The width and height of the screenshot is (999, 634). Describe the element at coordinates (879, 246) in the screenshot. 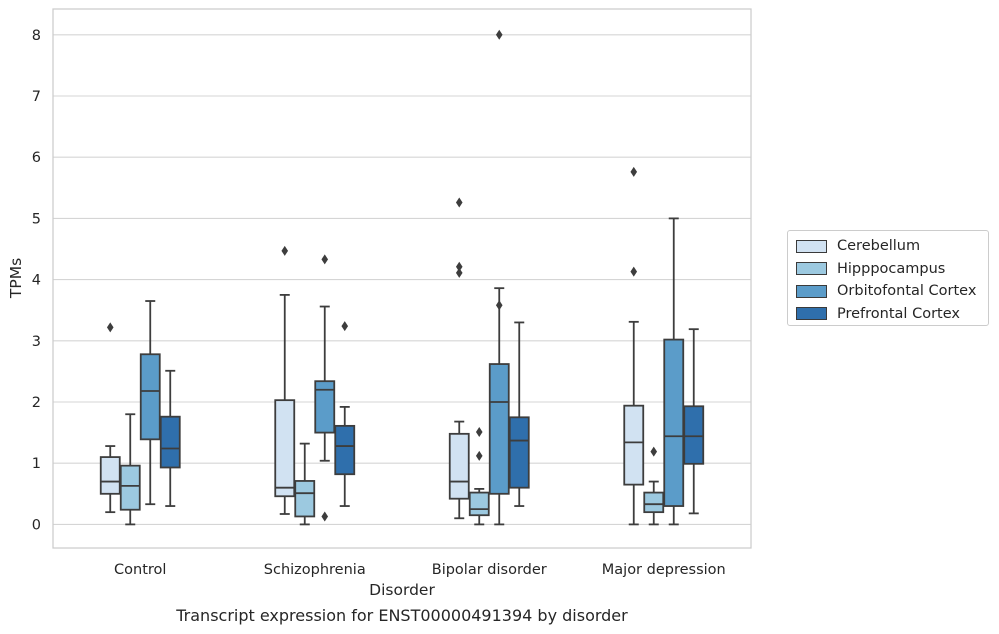

I see `legend-label: Cerebellum` at that location.